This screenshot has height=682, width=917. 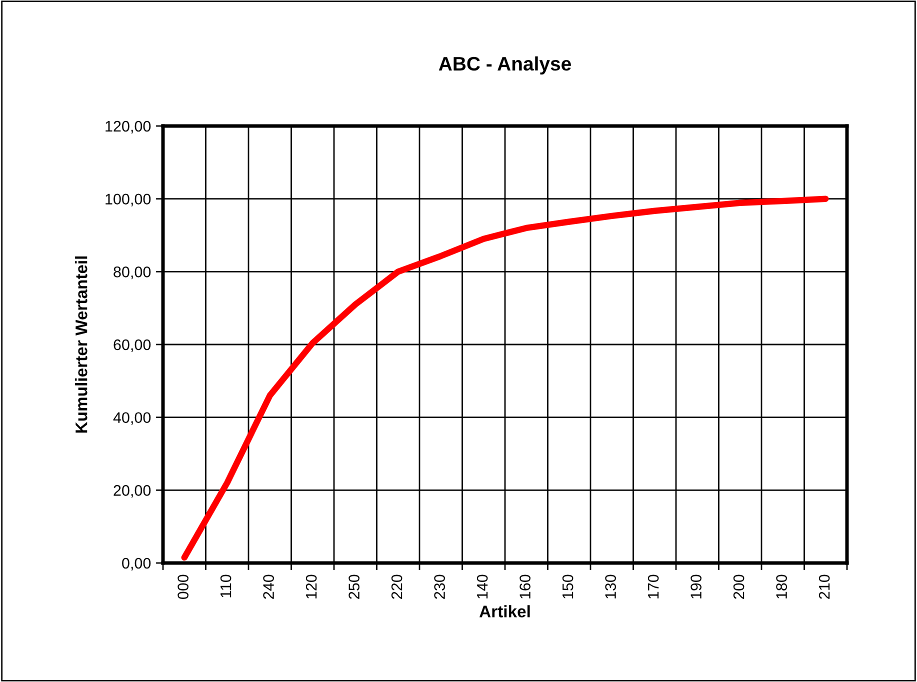 What do you see at coordinates (610, 586) in the screenshot?
I see `x-tick-label: 130` at bounding box center [610, 586].